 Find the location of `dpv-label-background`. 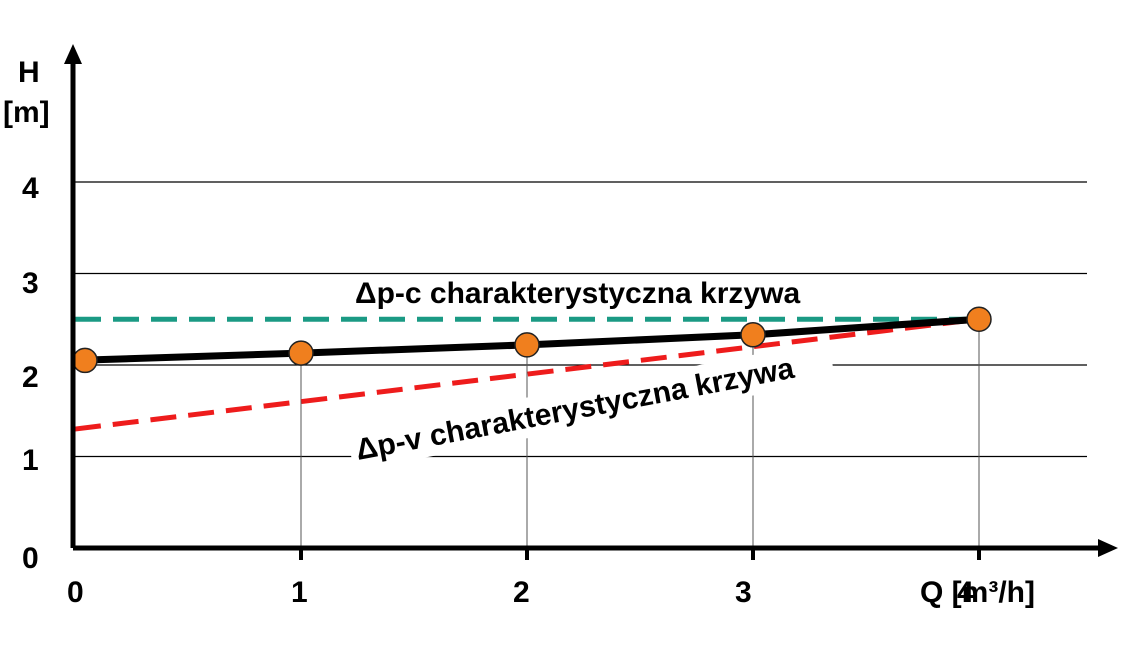

dpv-label-background is located at coordinates (591, 405).